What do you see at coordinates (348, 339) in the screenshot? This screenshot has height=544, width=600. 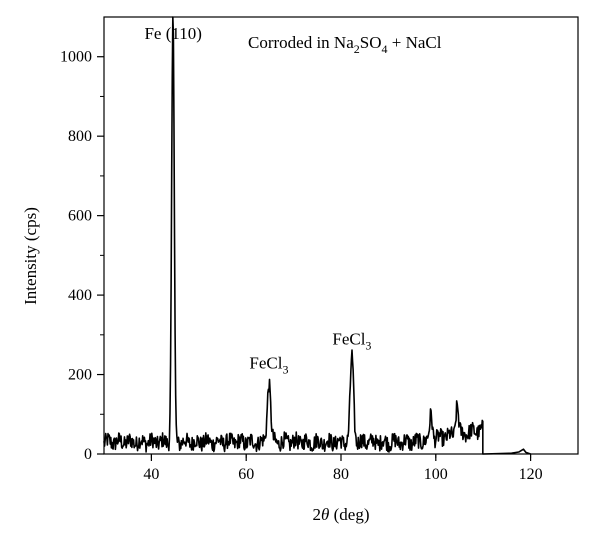 I see `annotation-fecl3-82-base: FeCl` at bounding box center [348, 339].